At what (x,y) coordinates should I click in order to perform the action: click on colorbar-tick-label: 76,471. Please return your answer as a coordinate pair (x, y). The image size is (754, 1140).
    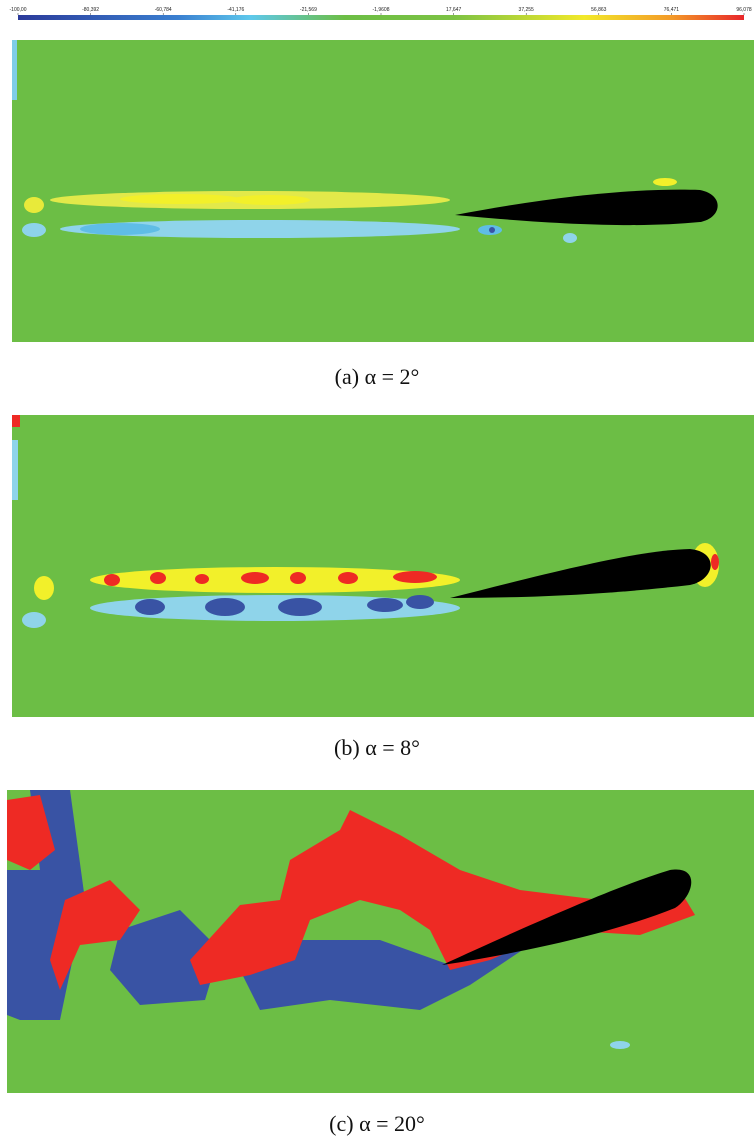
    Looking at the image, I should click on (672, 10).